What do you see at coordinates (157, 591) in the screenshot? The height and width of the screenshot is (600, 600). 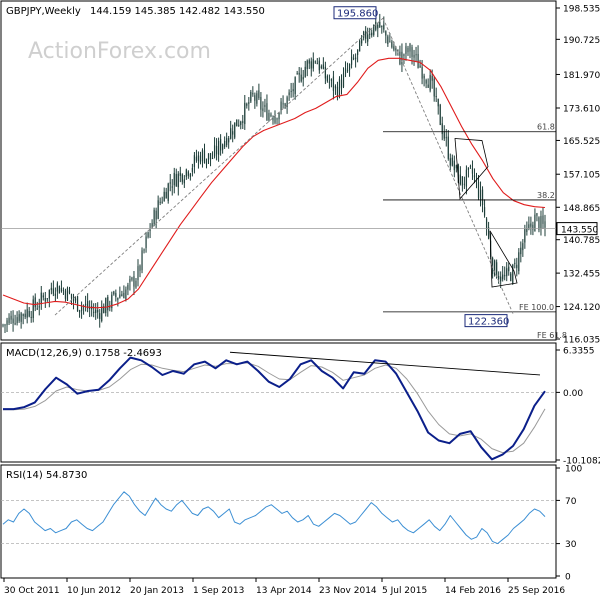 I see `x-tick-label: 20 Jan 2013` at bounding box center [157, 591].